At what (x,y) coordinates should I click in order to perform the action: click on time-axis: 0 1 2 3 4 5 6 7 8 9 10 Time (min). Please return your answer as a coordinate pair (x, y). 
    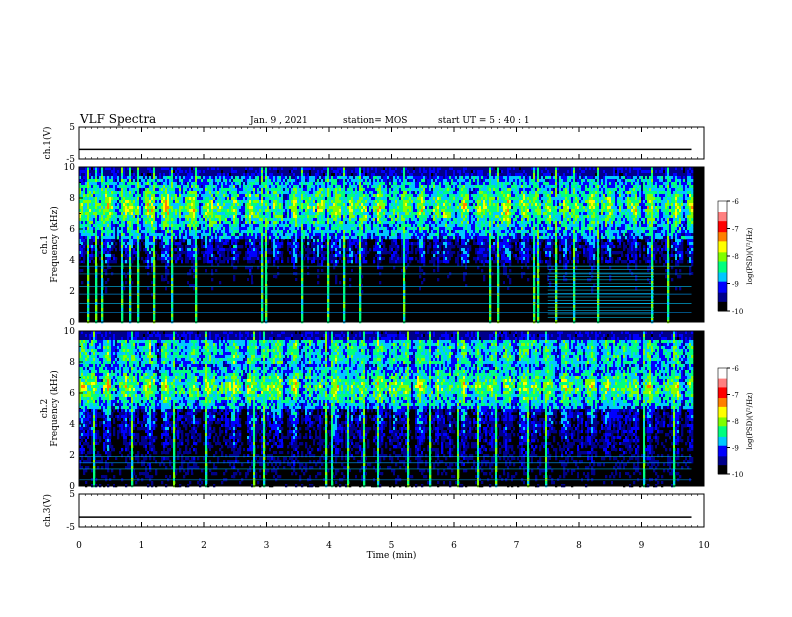
    Looking at the image, I should click on (393, 551).